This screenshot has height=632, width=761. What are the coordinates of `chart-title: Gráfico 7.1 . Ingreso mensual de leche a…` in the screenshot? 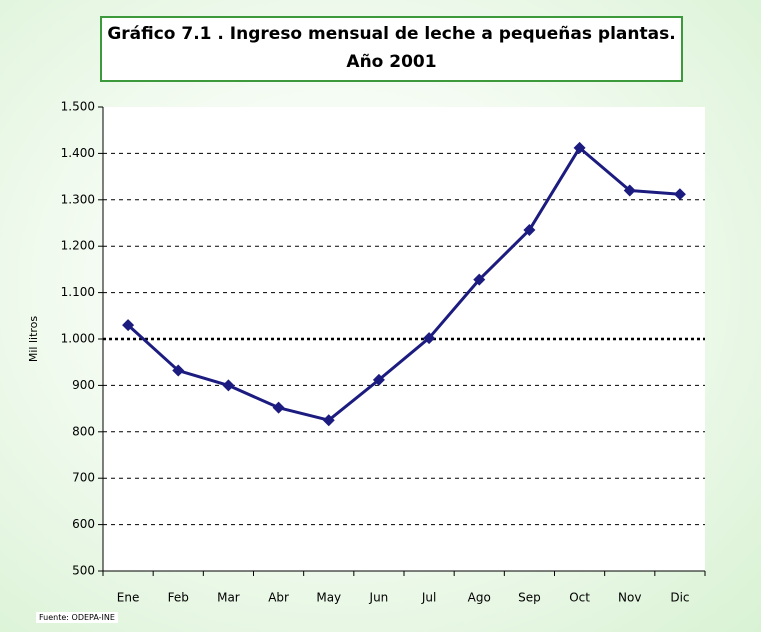 It's located at (391, 49).